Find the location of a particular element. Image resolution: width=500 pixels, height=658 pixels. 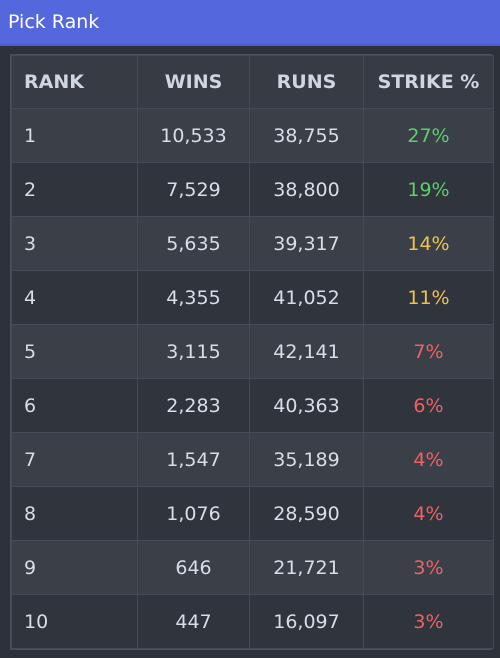

table-row: 8 1,076 28,590 4% is located at coordinates (252, 513).